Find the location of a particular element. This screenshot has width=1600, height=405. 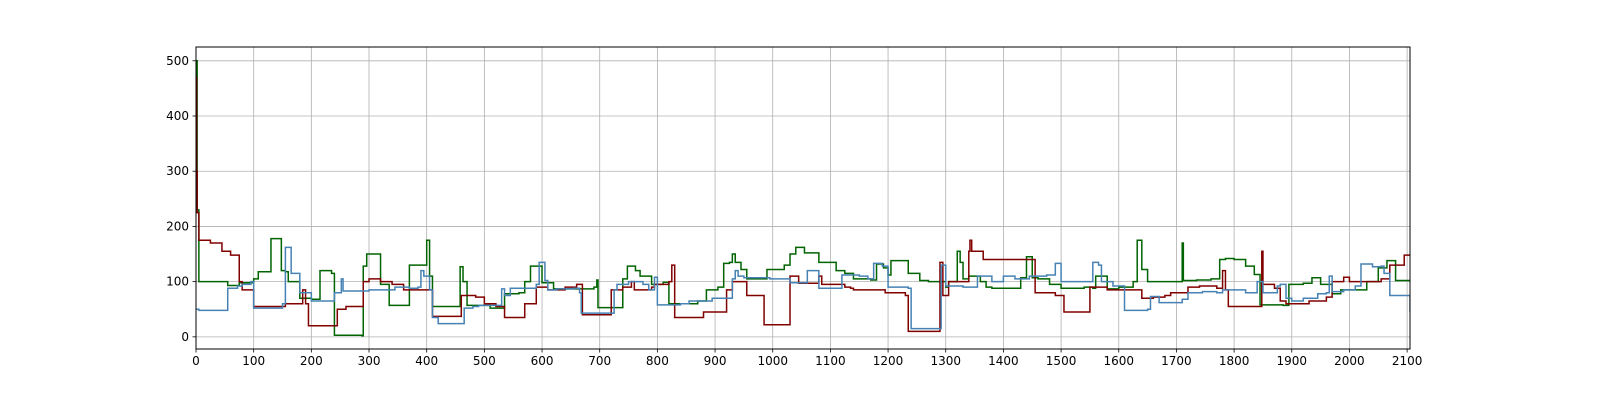

x-tick-label: 1100 is located at coordinates (830, 361).